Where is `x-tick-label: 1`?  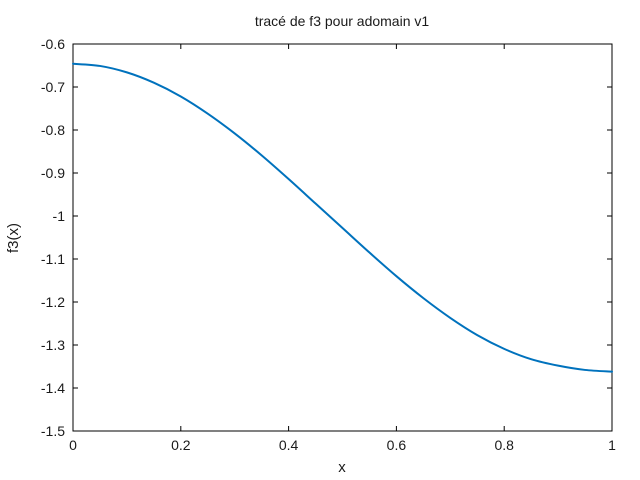 x-tick-label: 1 is located at coordinates (612, 445).